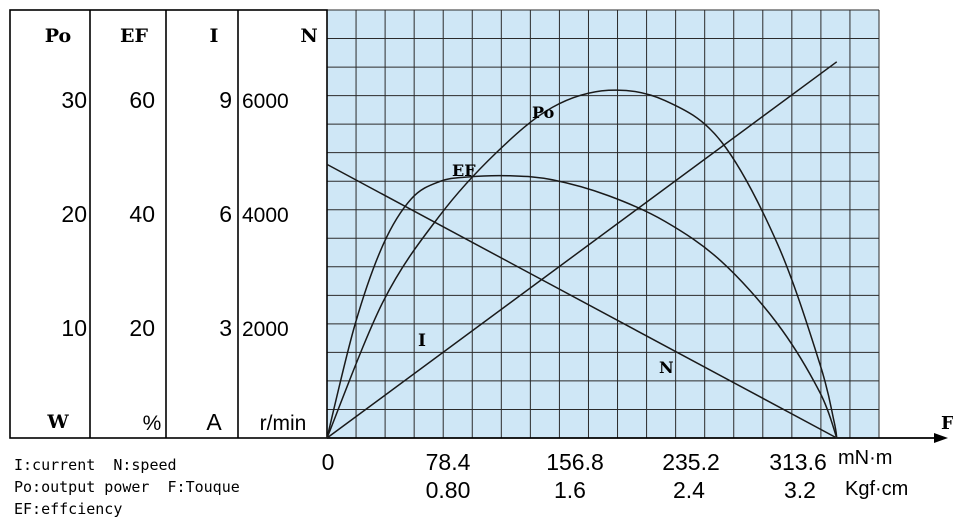 This screenshot has height=520, width=953. Describe the element at coordinates (225, 214) in the screenshot. I see `i-tick: 6` at that location.